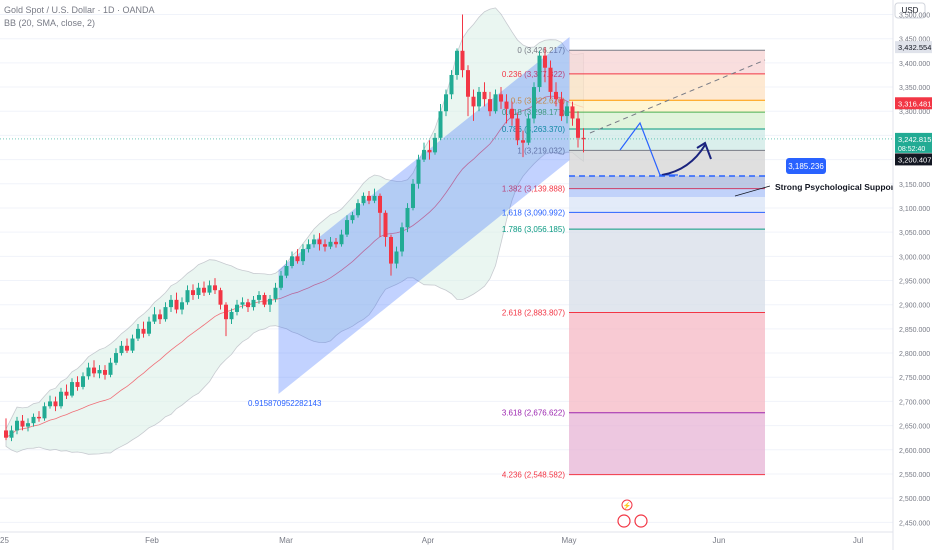 The image size is (932, 555). Describe the element at coordinates (914, 451) in the screenshot. I see `y-tick-label: 2,600.000` at that location.